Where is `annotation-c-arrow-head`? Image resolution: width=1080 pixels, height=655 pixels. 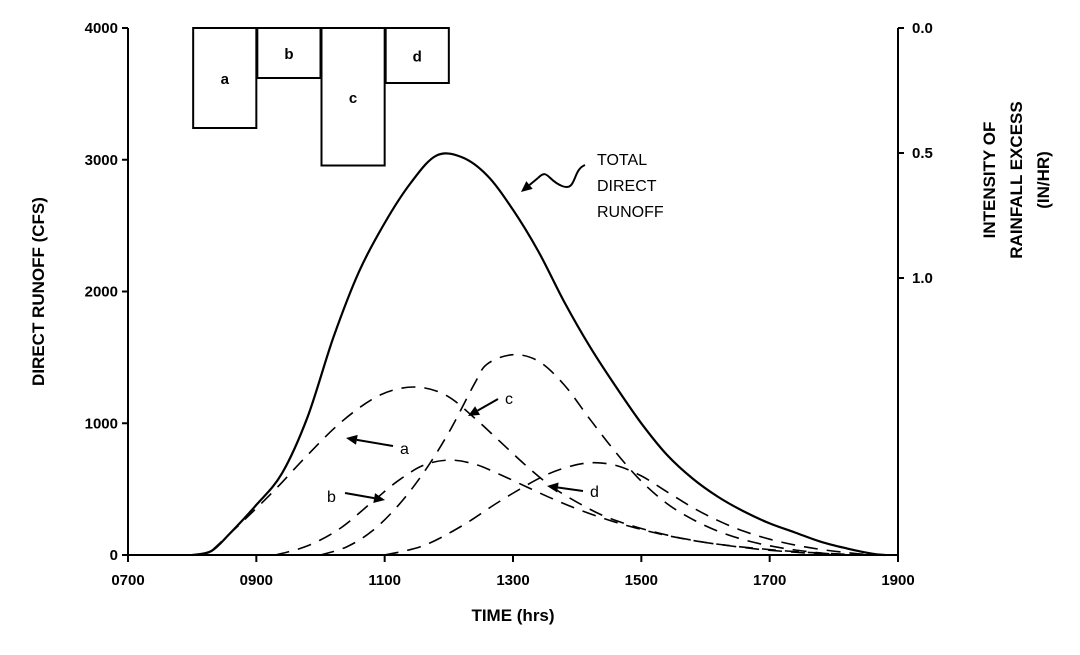 annotation-c-arrow-head is located at coordinates (474, 411).